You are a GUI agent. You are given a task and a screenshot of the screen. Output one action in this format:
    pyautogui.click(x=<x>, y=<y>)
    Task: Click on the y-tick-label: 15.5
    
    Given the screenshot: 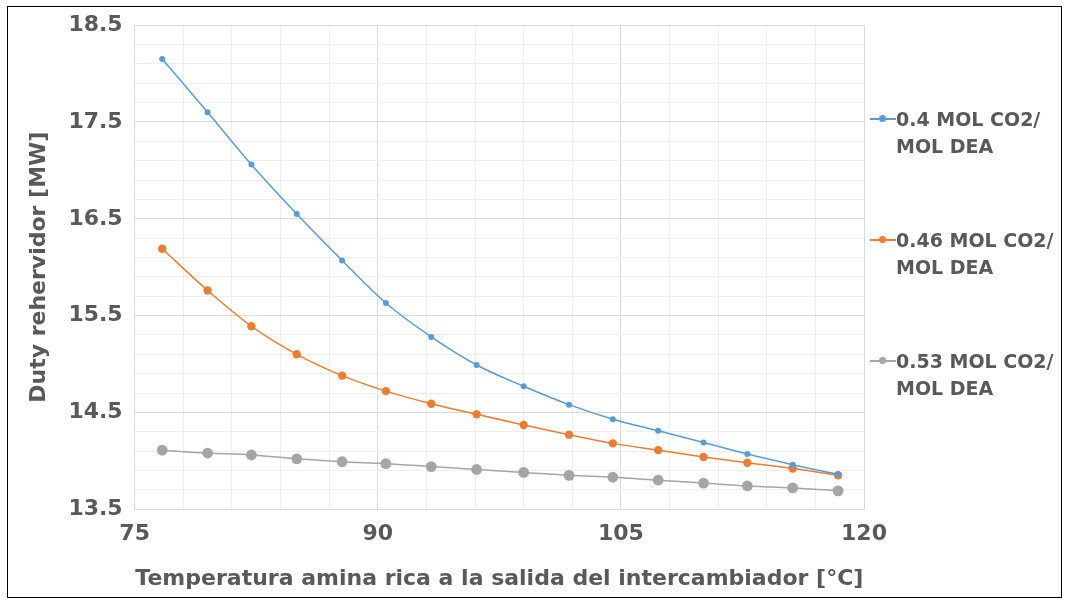 What is the action you would take?
    pyautogui.click(x=95, y=314)
    